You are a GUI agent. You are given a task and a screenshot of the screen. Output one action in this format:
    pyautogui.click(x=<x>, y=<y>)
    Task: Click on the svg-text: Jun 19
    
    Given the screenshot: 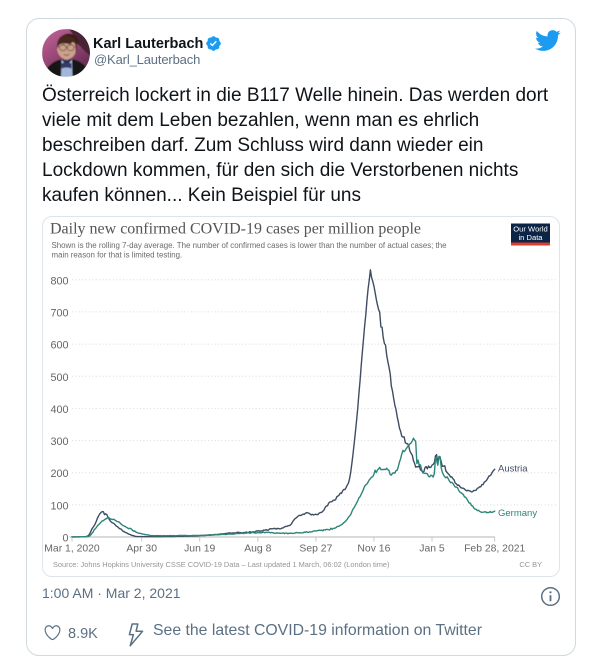 What is the action you would take?
    pyautogui.click(x=199, y=549)
    